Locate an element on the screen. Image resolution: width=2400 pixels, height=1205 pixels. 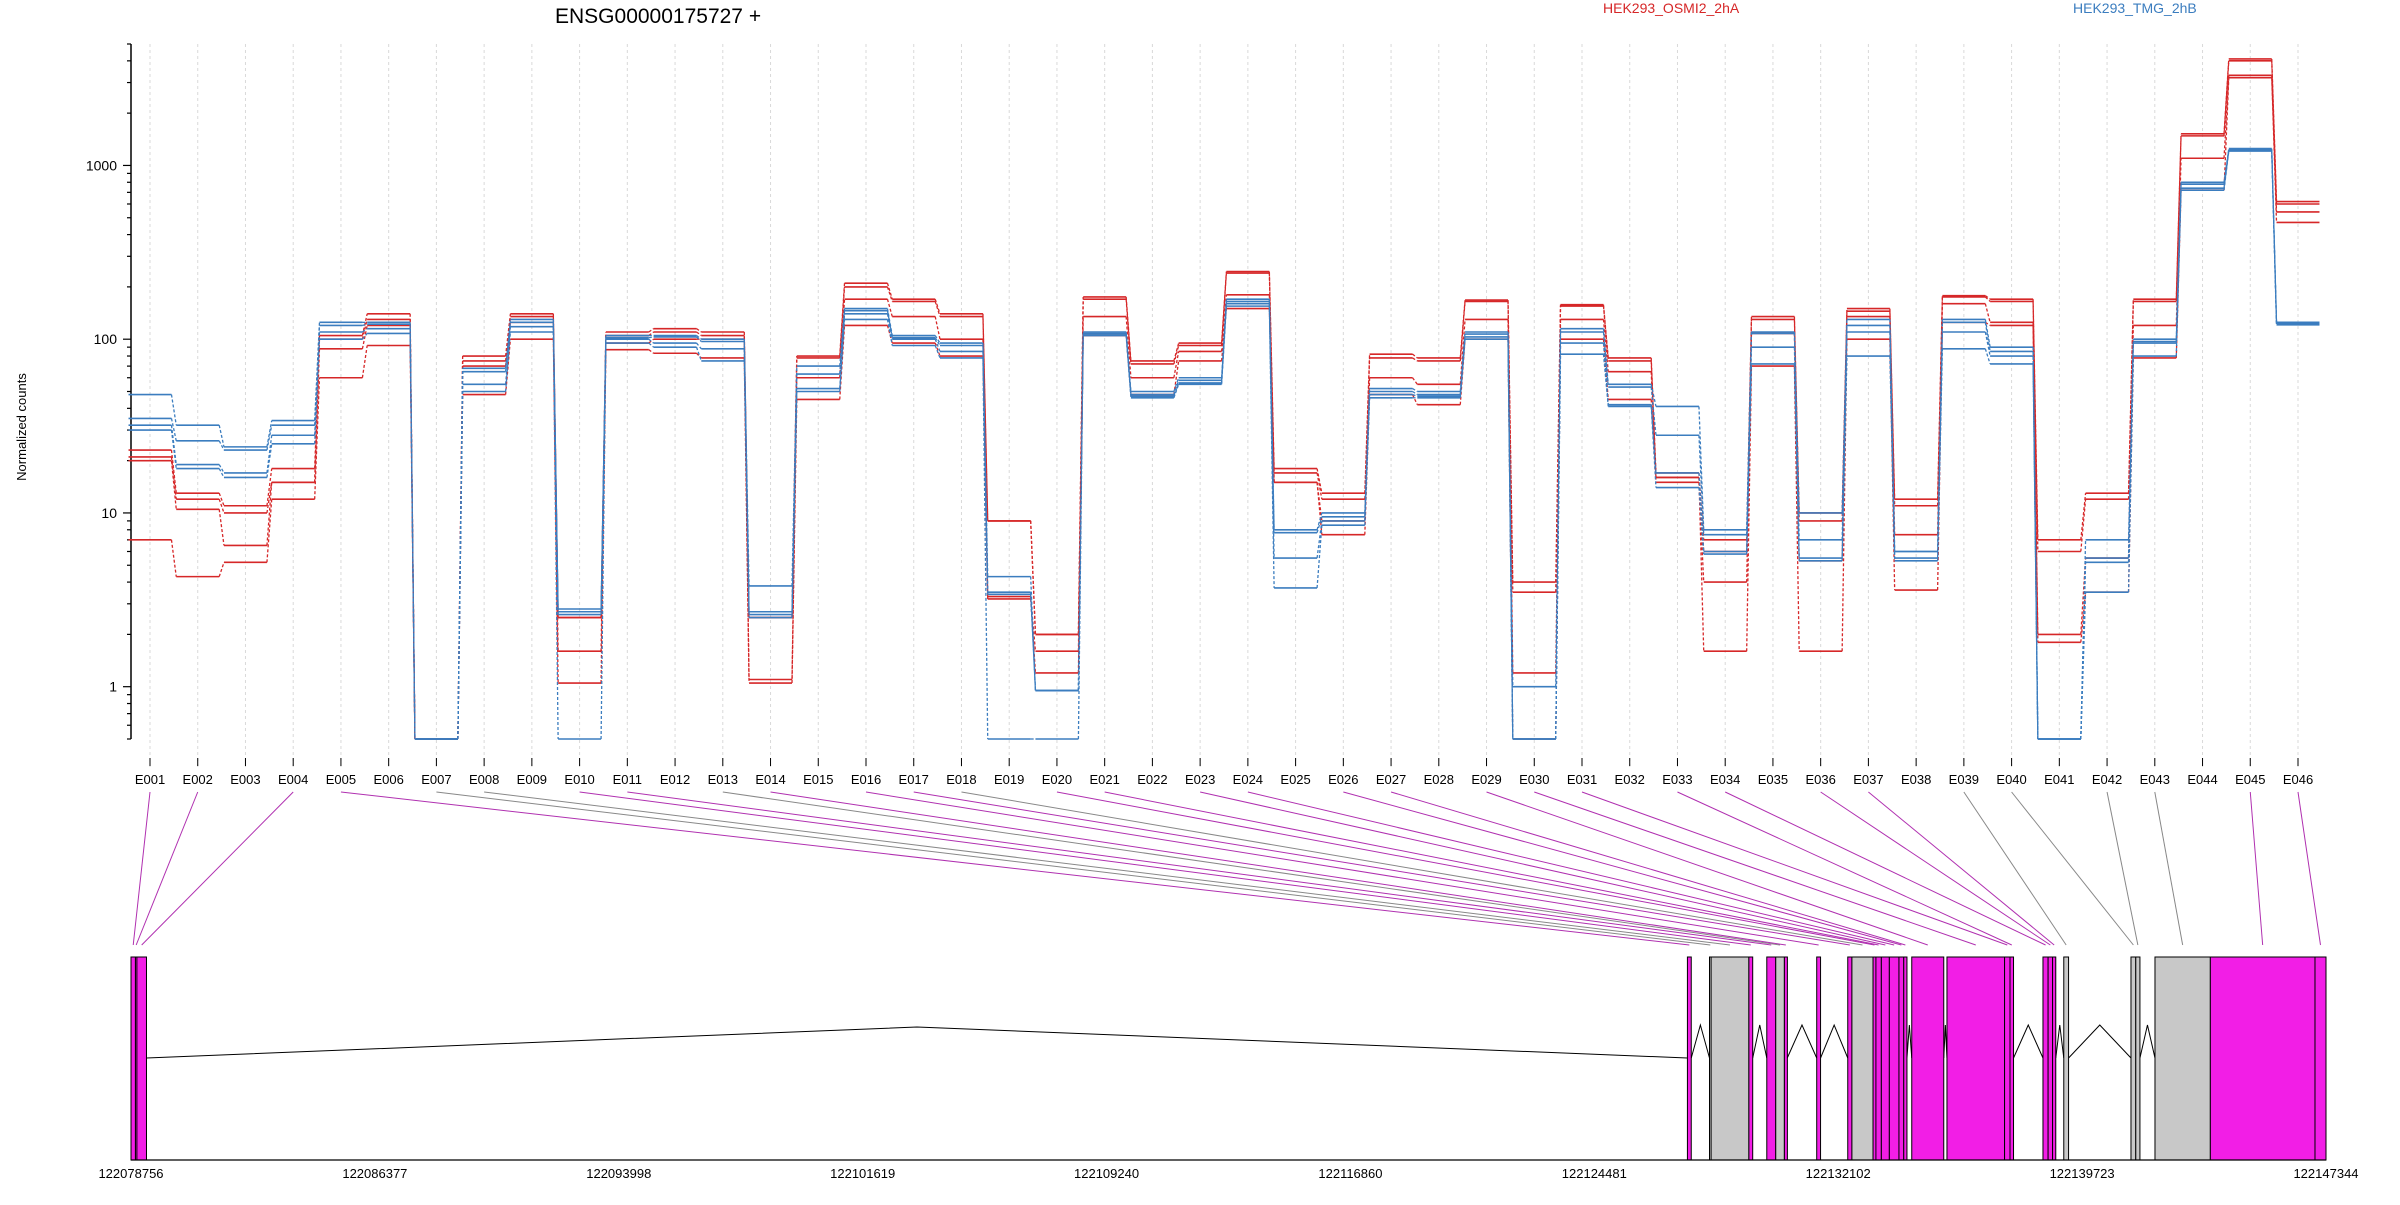
x-tick-label-E020: E020 is located at coordinates (1057, 779).